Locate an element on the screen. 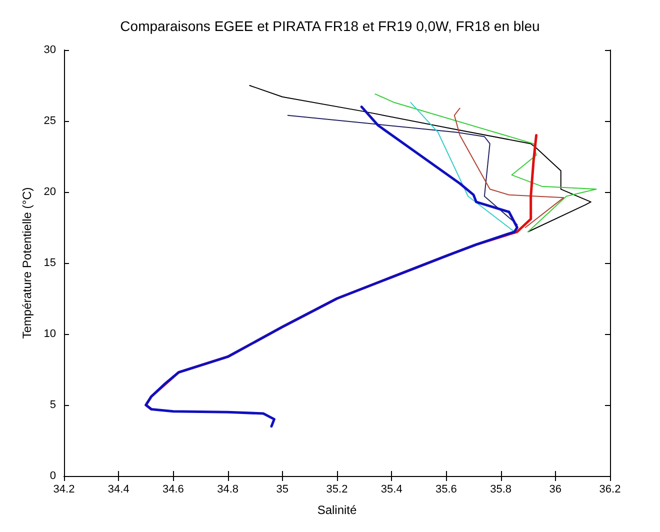 Image resolution: width=660 pixels, height=532 pixels. x-tick-label: 35.6 is located at coordinates (446, 490).